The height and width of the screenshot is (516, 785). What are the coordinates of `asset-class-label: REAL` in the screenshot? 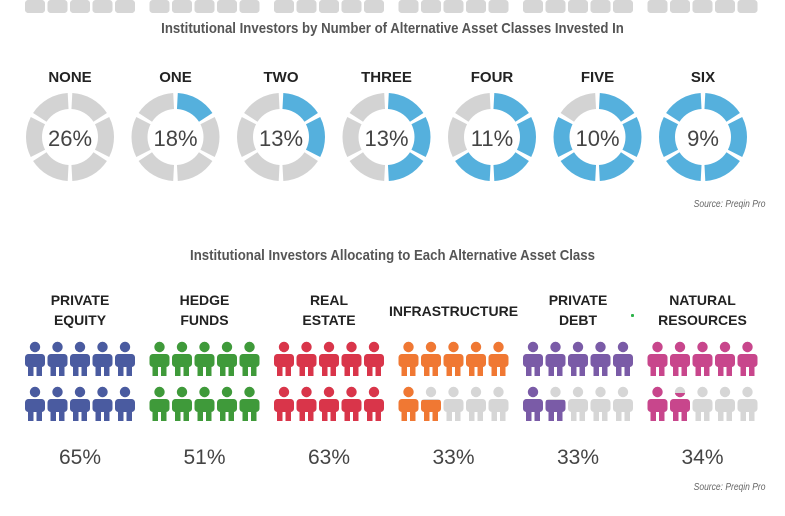 It's located at (329, 300).